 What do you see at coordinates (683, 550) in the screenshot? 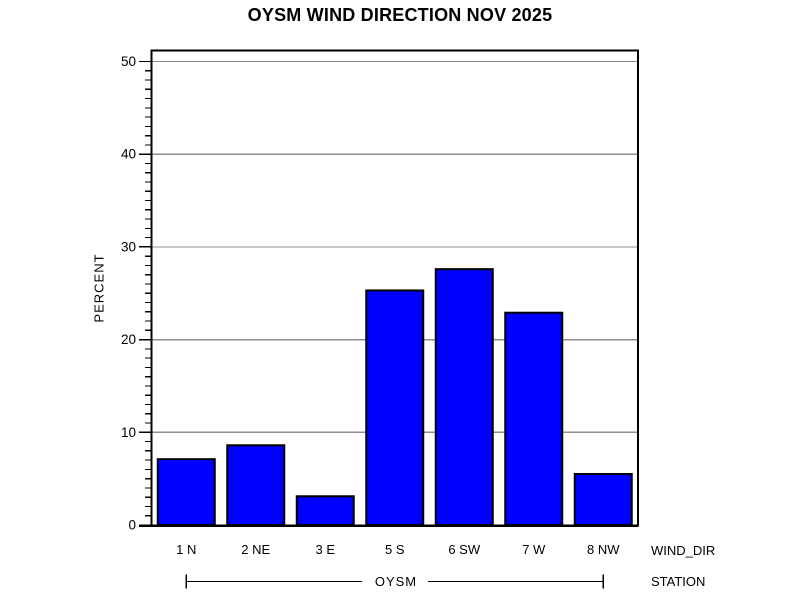
I see `x-axis-label: WIND_DIR` at bounding box center [683, 550].